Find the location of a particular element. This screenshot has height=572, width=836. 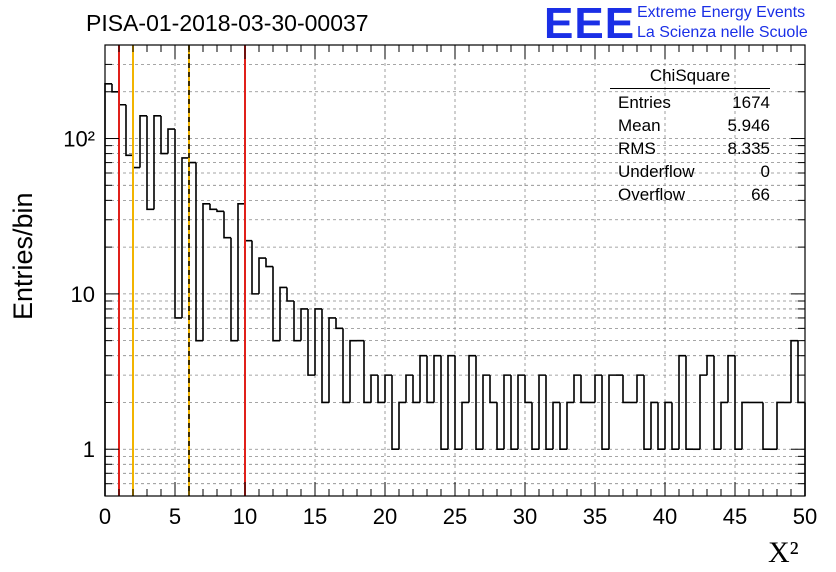

stats-row: Underflow 0 is located at coordinates (694, 171).